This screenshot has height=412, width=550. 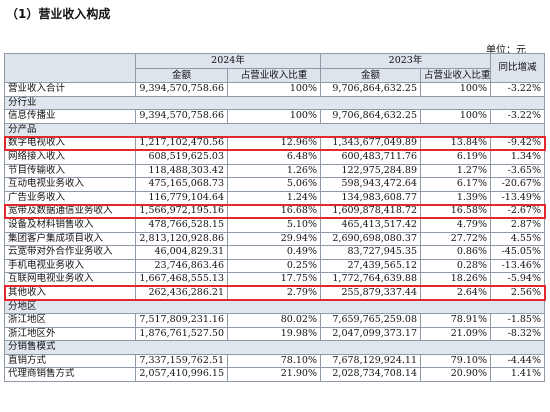 What do you see at coordinates (517, 157) in the screenshot?
I see `yoy-change: 1.34%` at bounding box center [517, 157].